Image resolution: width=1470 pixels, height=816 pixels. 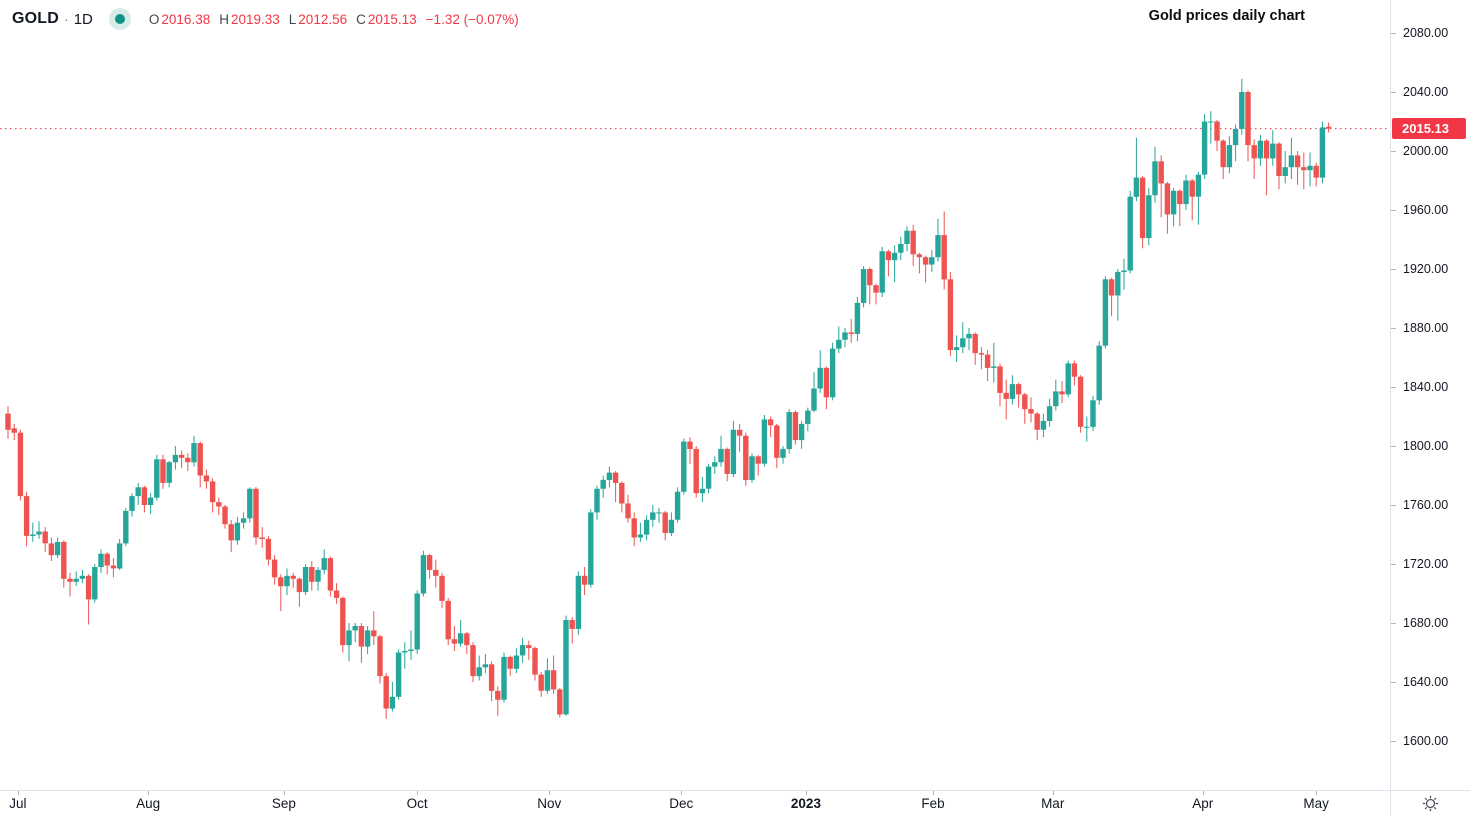 I want to click on ohlc-value: 2019.33, so click(x=255, y=19).